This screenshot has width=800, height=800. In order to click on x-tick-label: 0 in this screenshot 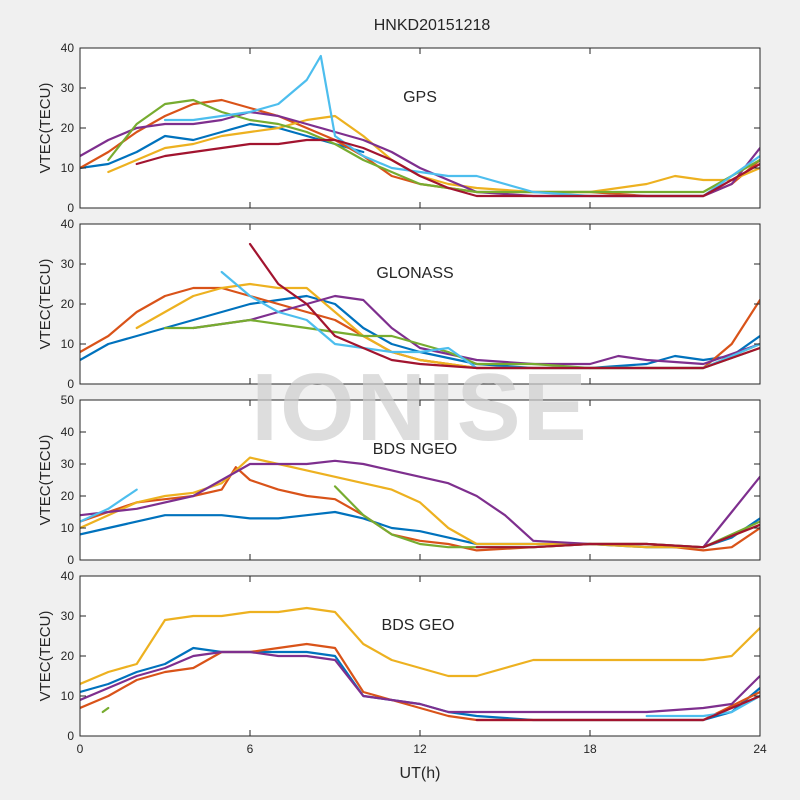, I will do `click(80, 749)`.